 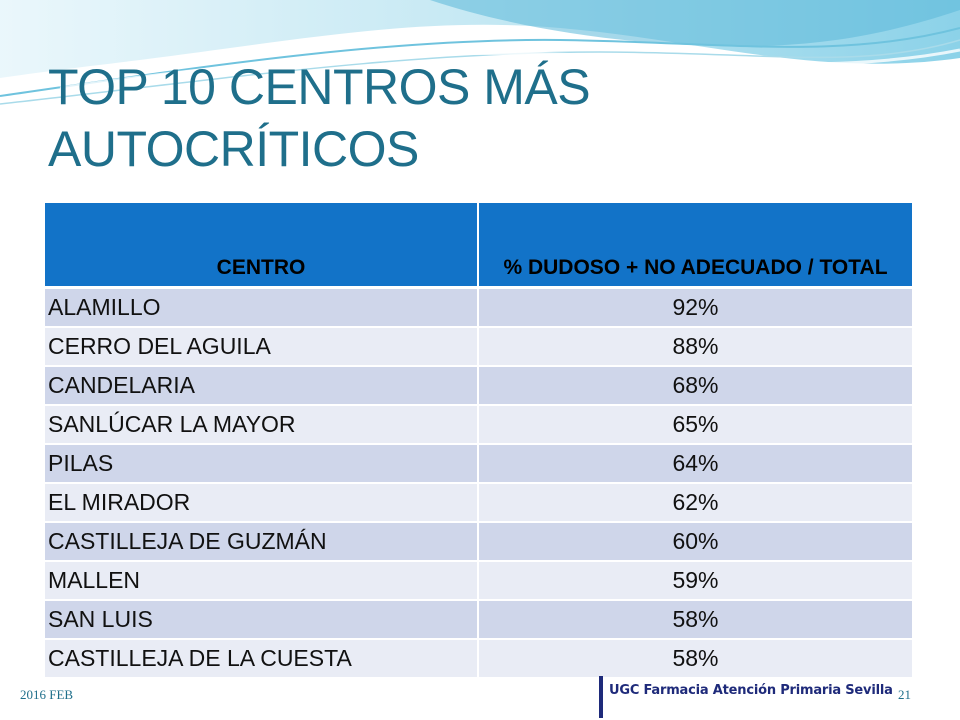 I want to click on table-row: CERRO DEL AGUILA 88%, so click(x=478, y=347).